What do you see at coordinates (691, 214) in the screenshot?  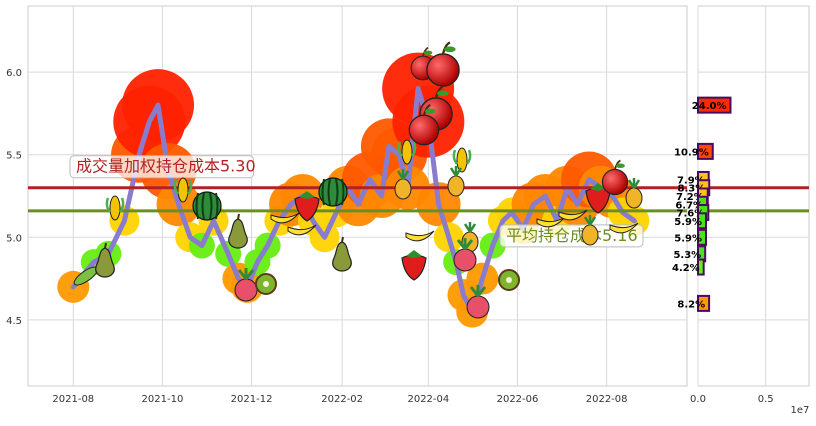 I see `side-bar-label: 7.6%` at bounding box center [691, 214].